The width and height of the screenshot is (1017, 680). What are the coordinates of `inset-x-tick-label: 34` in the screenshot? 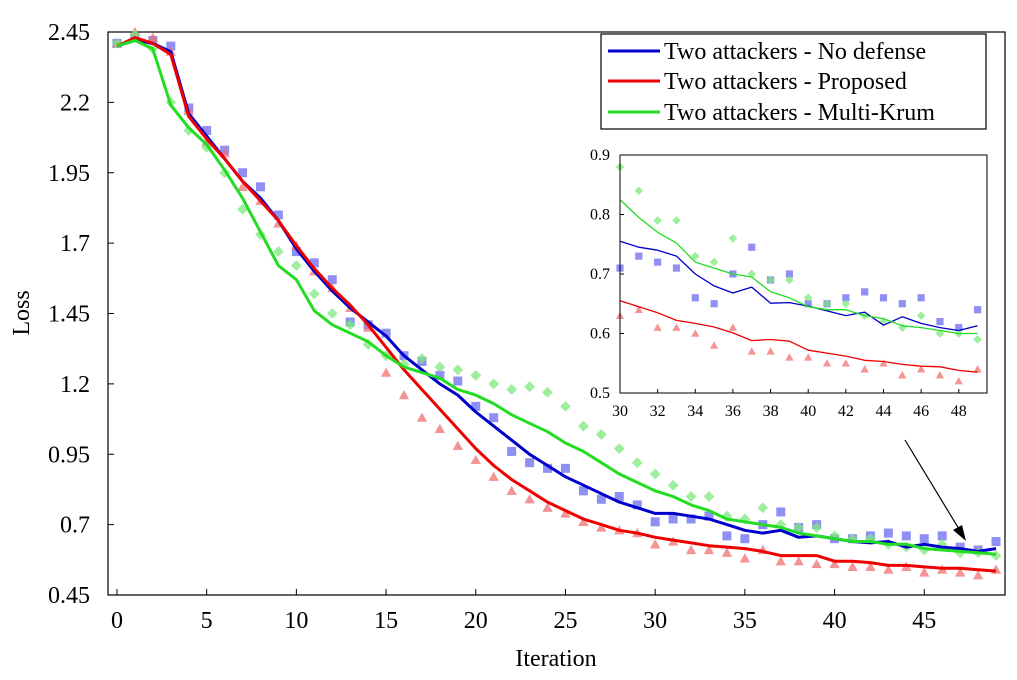 It's located at (695, 411).